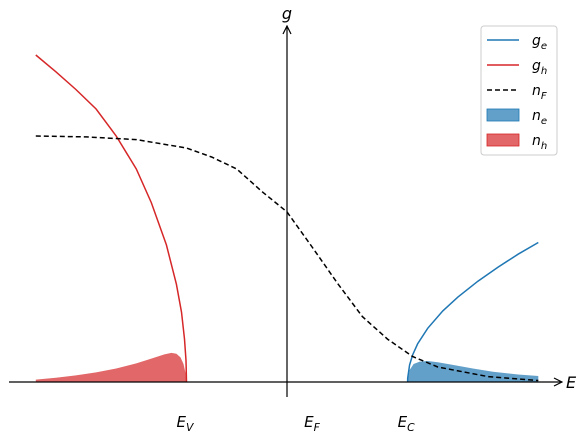 The height and width of the screenshot is (438, 584). What do you see at coordinates (503, 115) in the screenshot?
I see `legend-swatch-ne` at bounding box center [503, 115].